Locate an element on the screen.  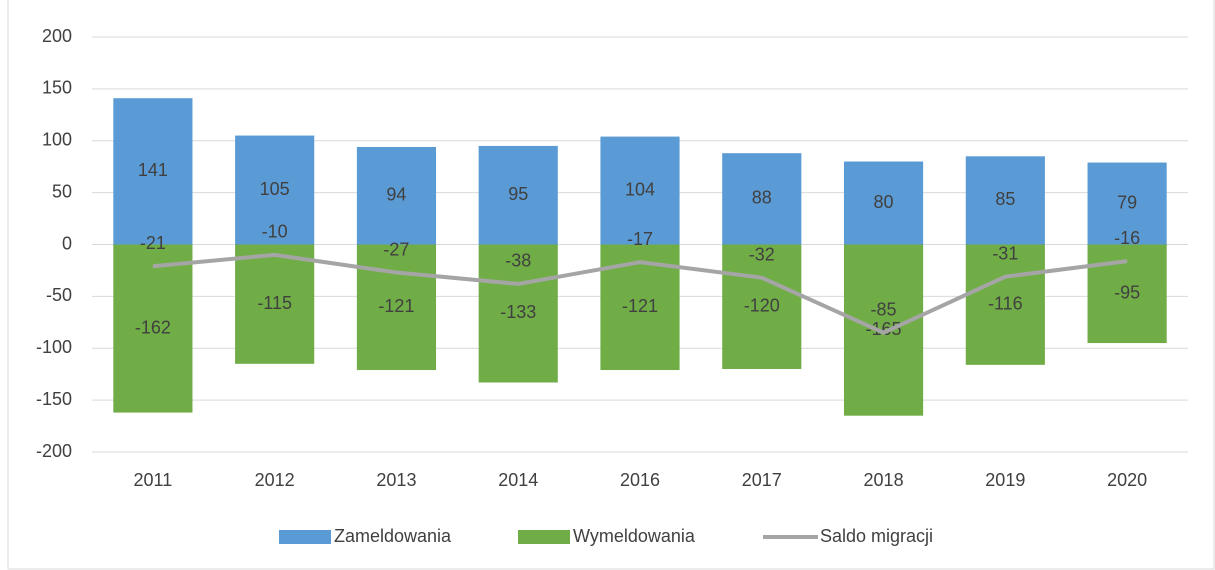
data-label: -10 is located at coordinates (275, 232).